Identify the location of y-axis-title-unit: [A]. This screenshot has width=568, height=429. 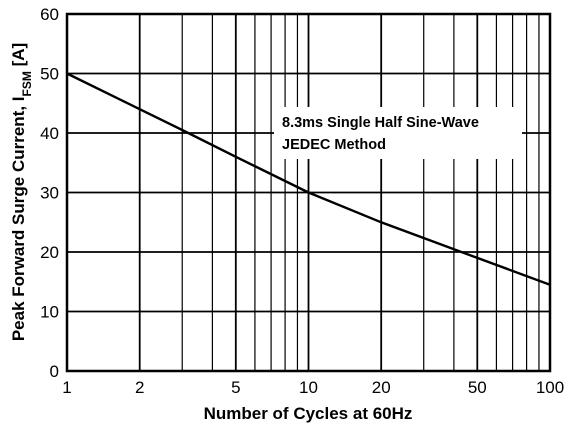
(18, 57).